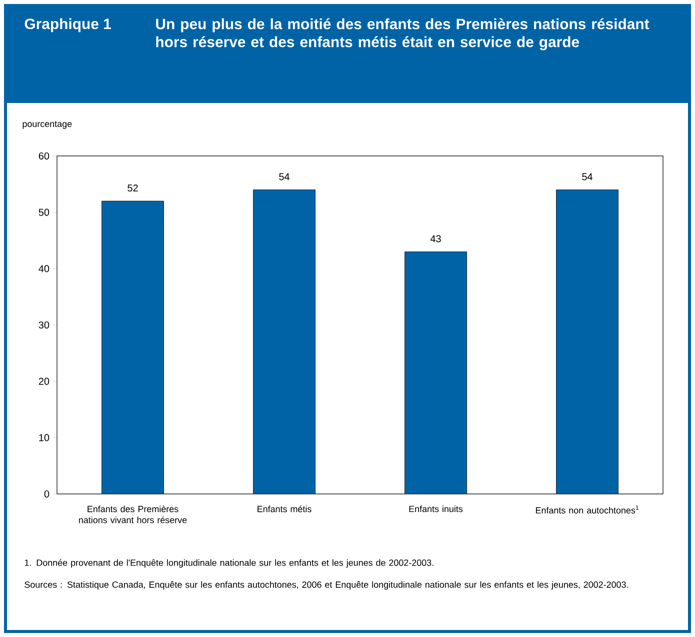  I want to click on chart-subtitle: Un peu plus de la moitié des enfants des Premières nations résidant hors réserve et des enfants métis était en service de garde, so click(403, 34).